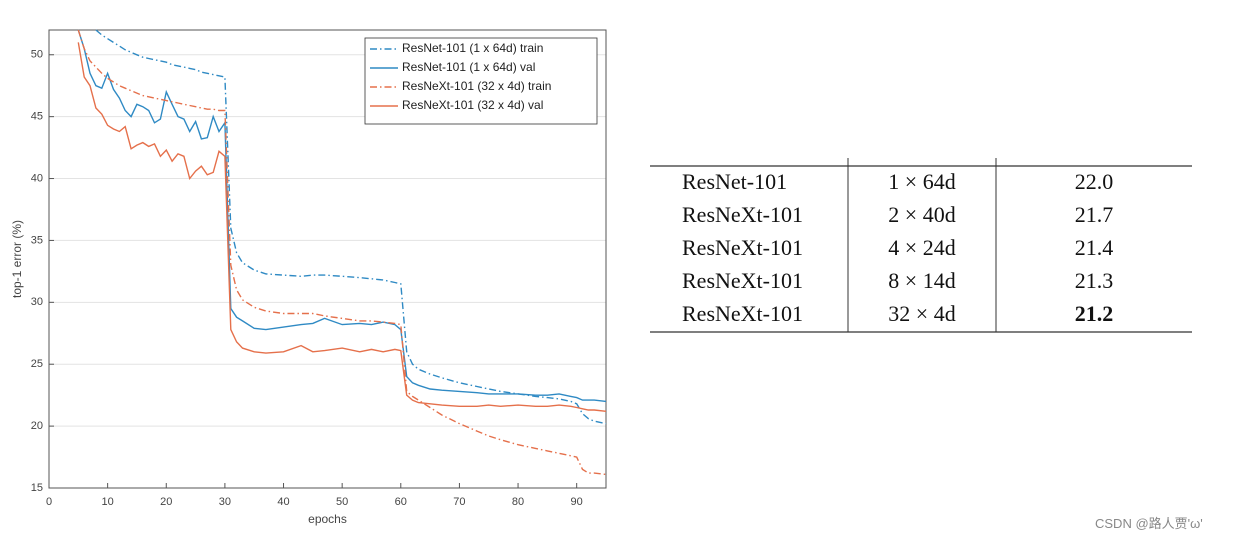 Image resolution: width=1251 pixels, height=546 pixels. What do you see at coordinates (225, 502) in the screenshot?
I see `x-tick-label: 30` at bounding box center [225, 502].